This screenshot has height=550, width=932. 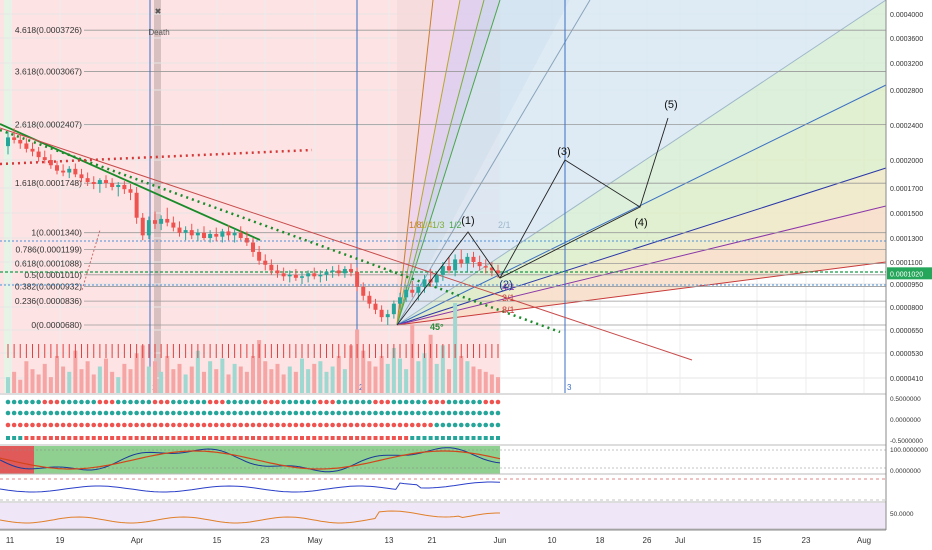 What do you see at coordinates (906, 308) in the screenshot?
I see `price-tick: 0.0000800` at bounding box center [906, 308].